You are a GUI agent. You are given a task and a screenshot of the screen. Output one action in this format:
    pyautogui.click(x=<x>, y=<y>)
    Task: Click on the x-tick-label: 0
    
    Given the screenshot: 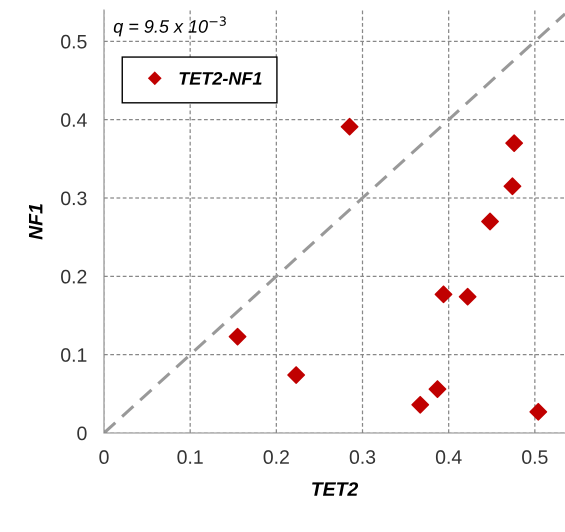 What is the action you would take?
    pyautogui.click(x=104, y=457)
    